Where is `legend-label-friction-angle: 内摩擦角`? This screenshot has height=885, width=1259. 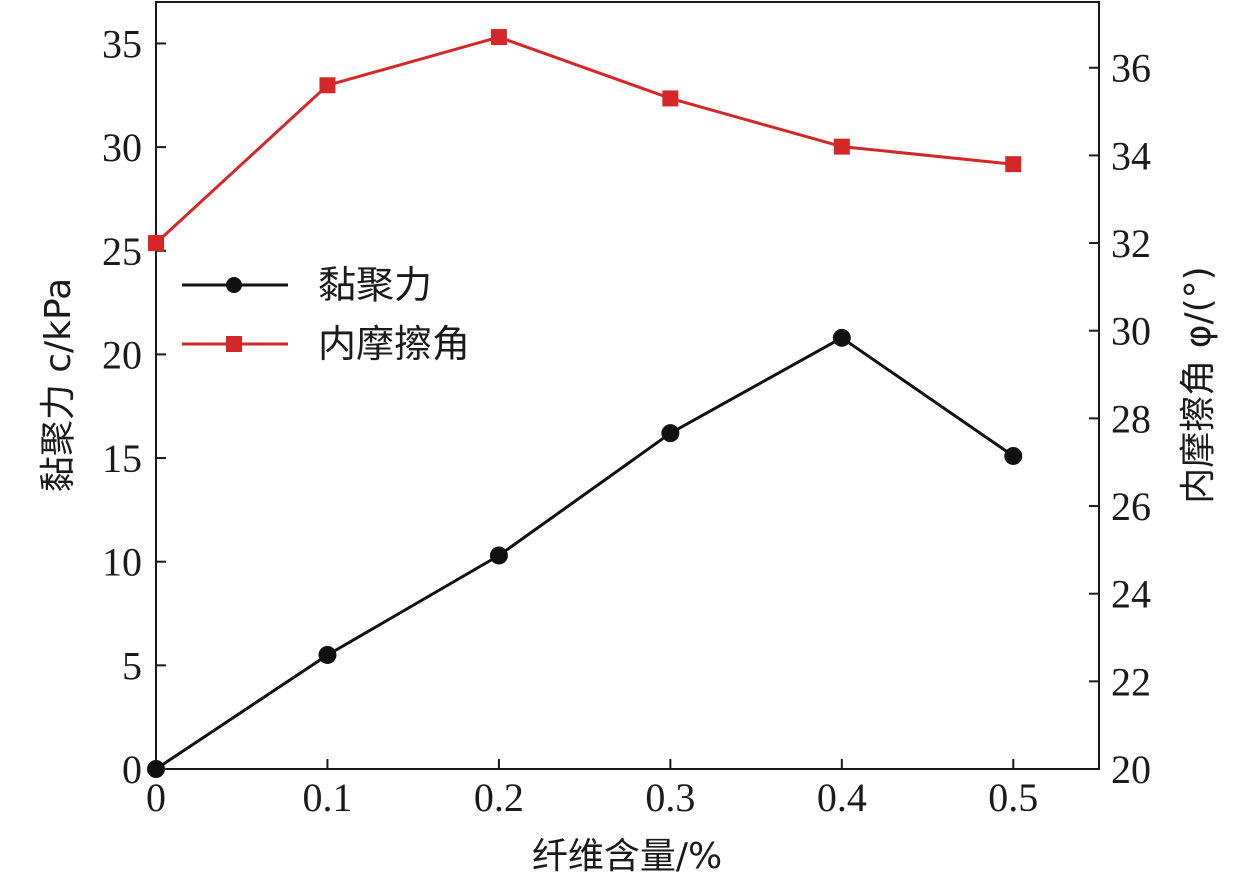
legend-label-friction-angle: 内摩擦角 is located at coordinates (394, 344).